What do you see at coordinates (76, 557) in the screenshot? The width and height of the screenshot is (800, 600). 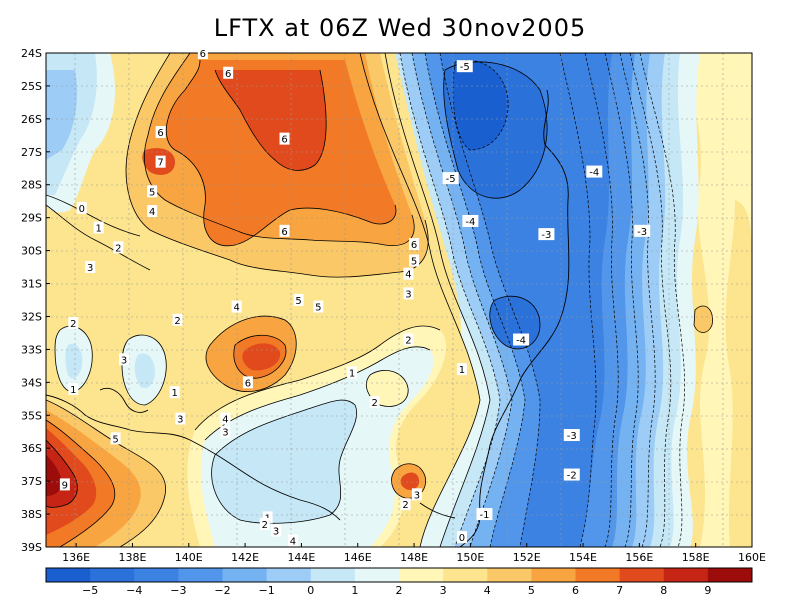 I see `lon-tick-label: 136E` at bounding box center [76, 557].